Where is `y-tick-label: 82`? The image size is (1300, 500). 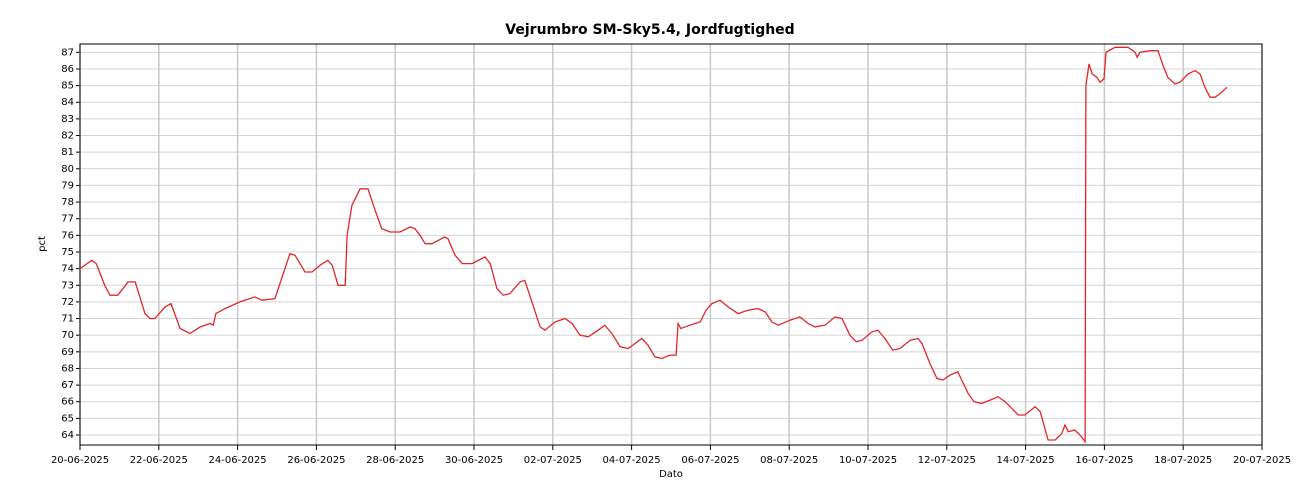 y-tick-label: 82 is located at coordinates (67, 136).